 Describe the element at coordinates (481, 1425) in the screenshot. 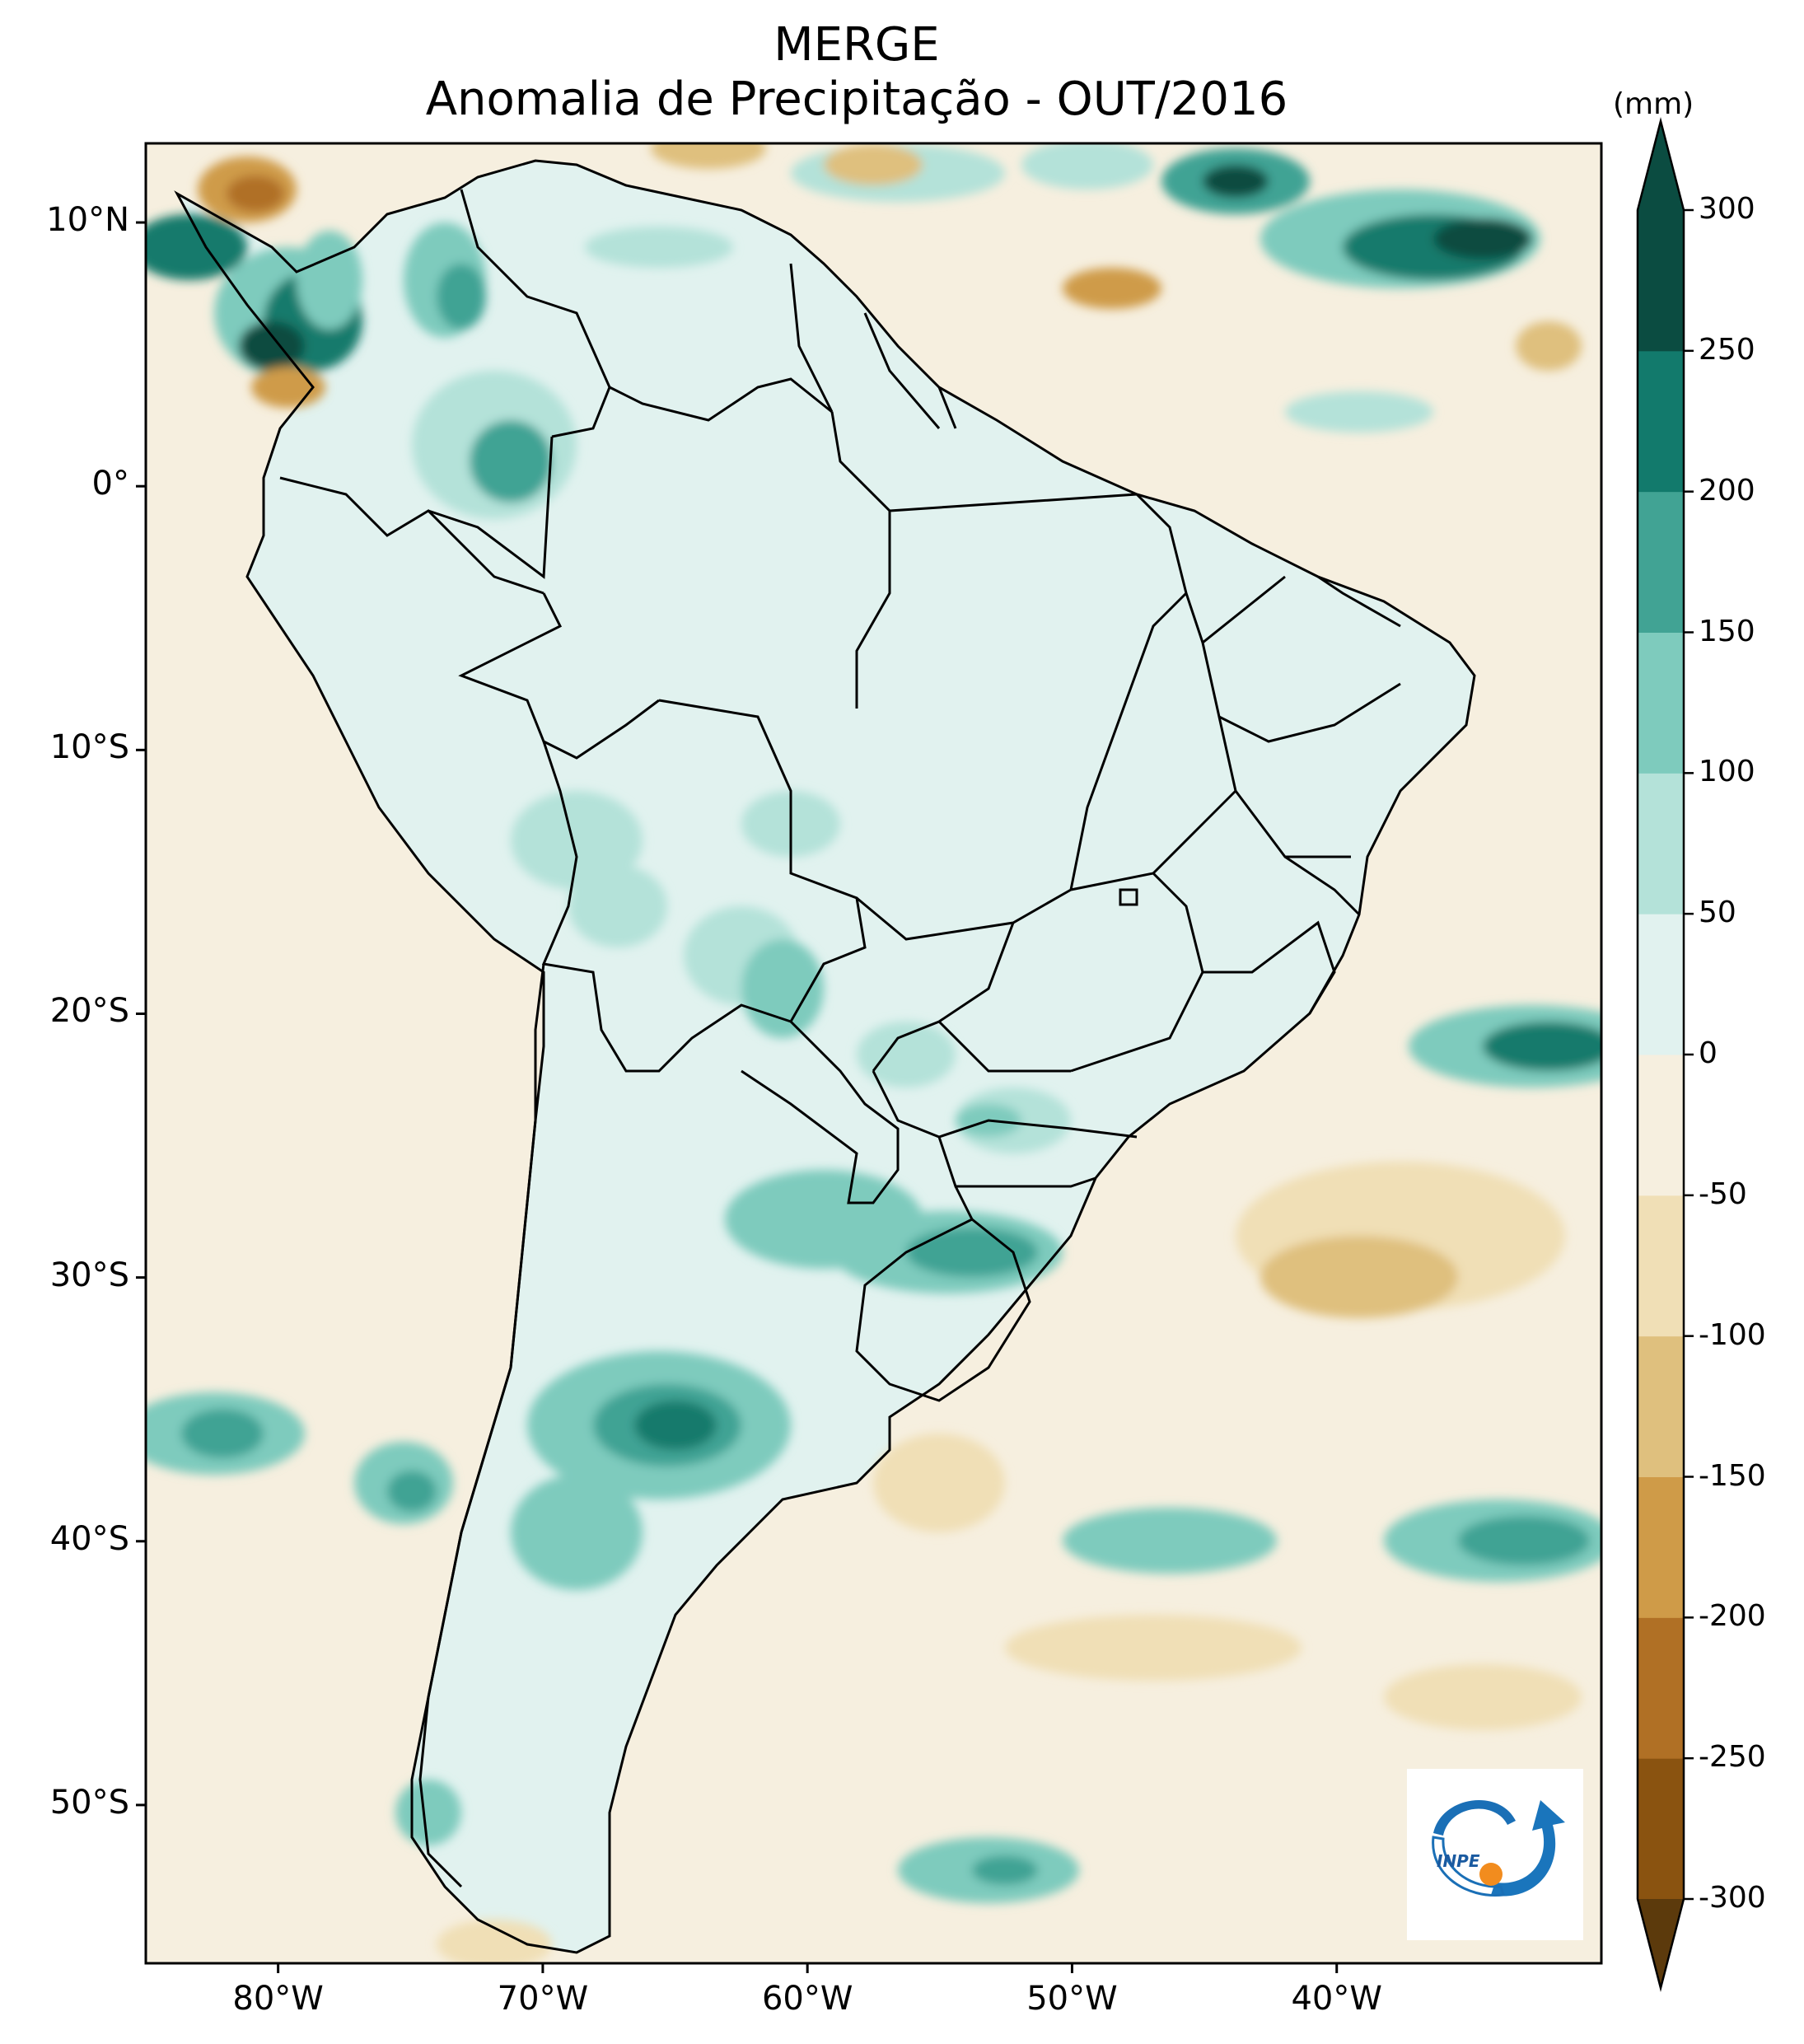

I see `border-argentina-chile` at that location.